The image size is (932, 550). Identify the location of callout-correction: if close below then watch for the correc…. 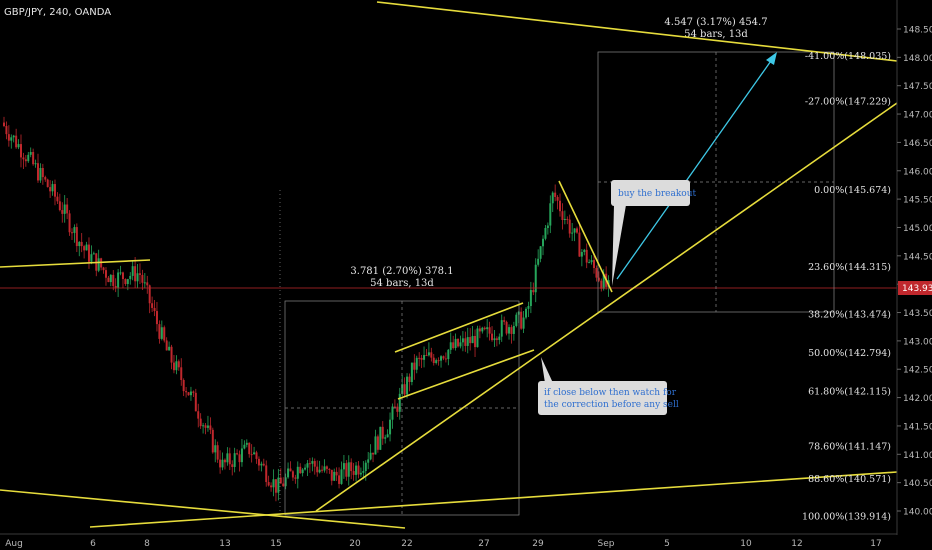
(608, 386).